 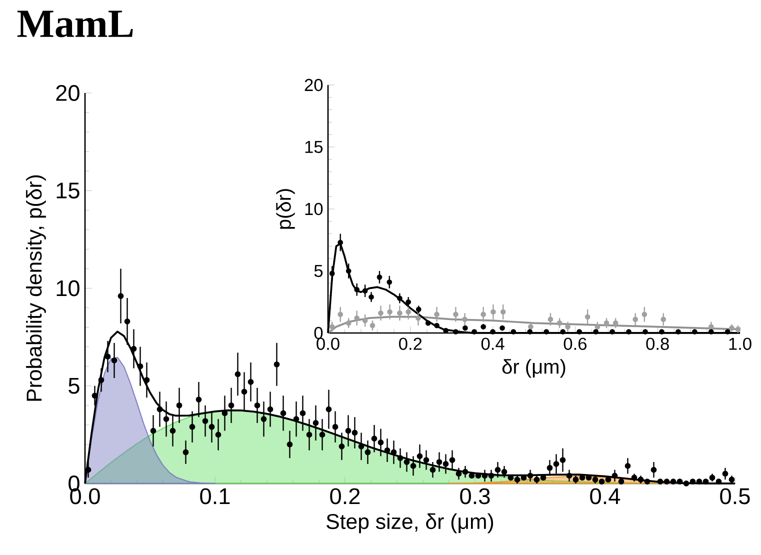 What do you see at coordinates (475, 496) in the screenshot?
I see `x-tick-label: 0.3` at bounding box center [475, 496].